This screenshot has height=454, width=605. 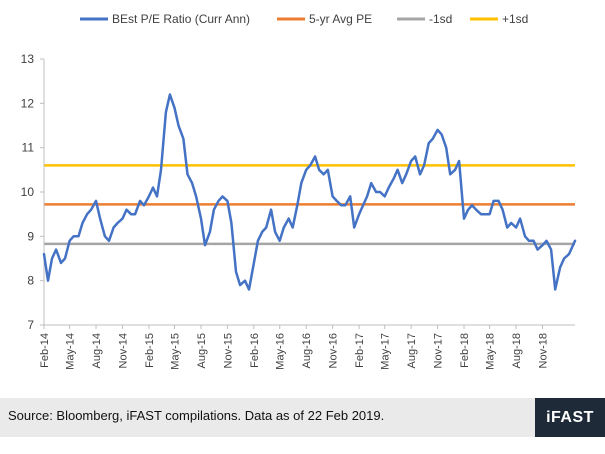 I want to click on x-tick-label: Nov-14, so click(x=123, y=350).